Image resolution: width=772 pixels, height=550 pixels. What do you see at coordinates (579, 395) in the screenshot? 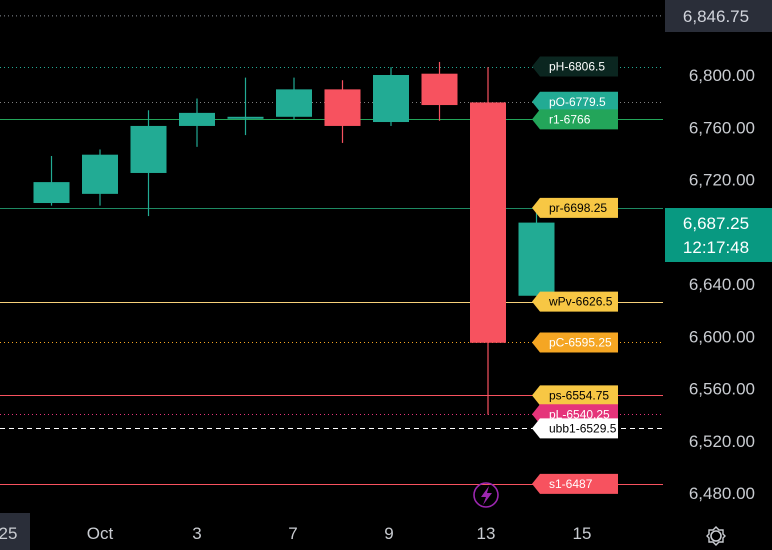
I see `level-tag-label: ps-6554.75` at bounding box center [579, 395].